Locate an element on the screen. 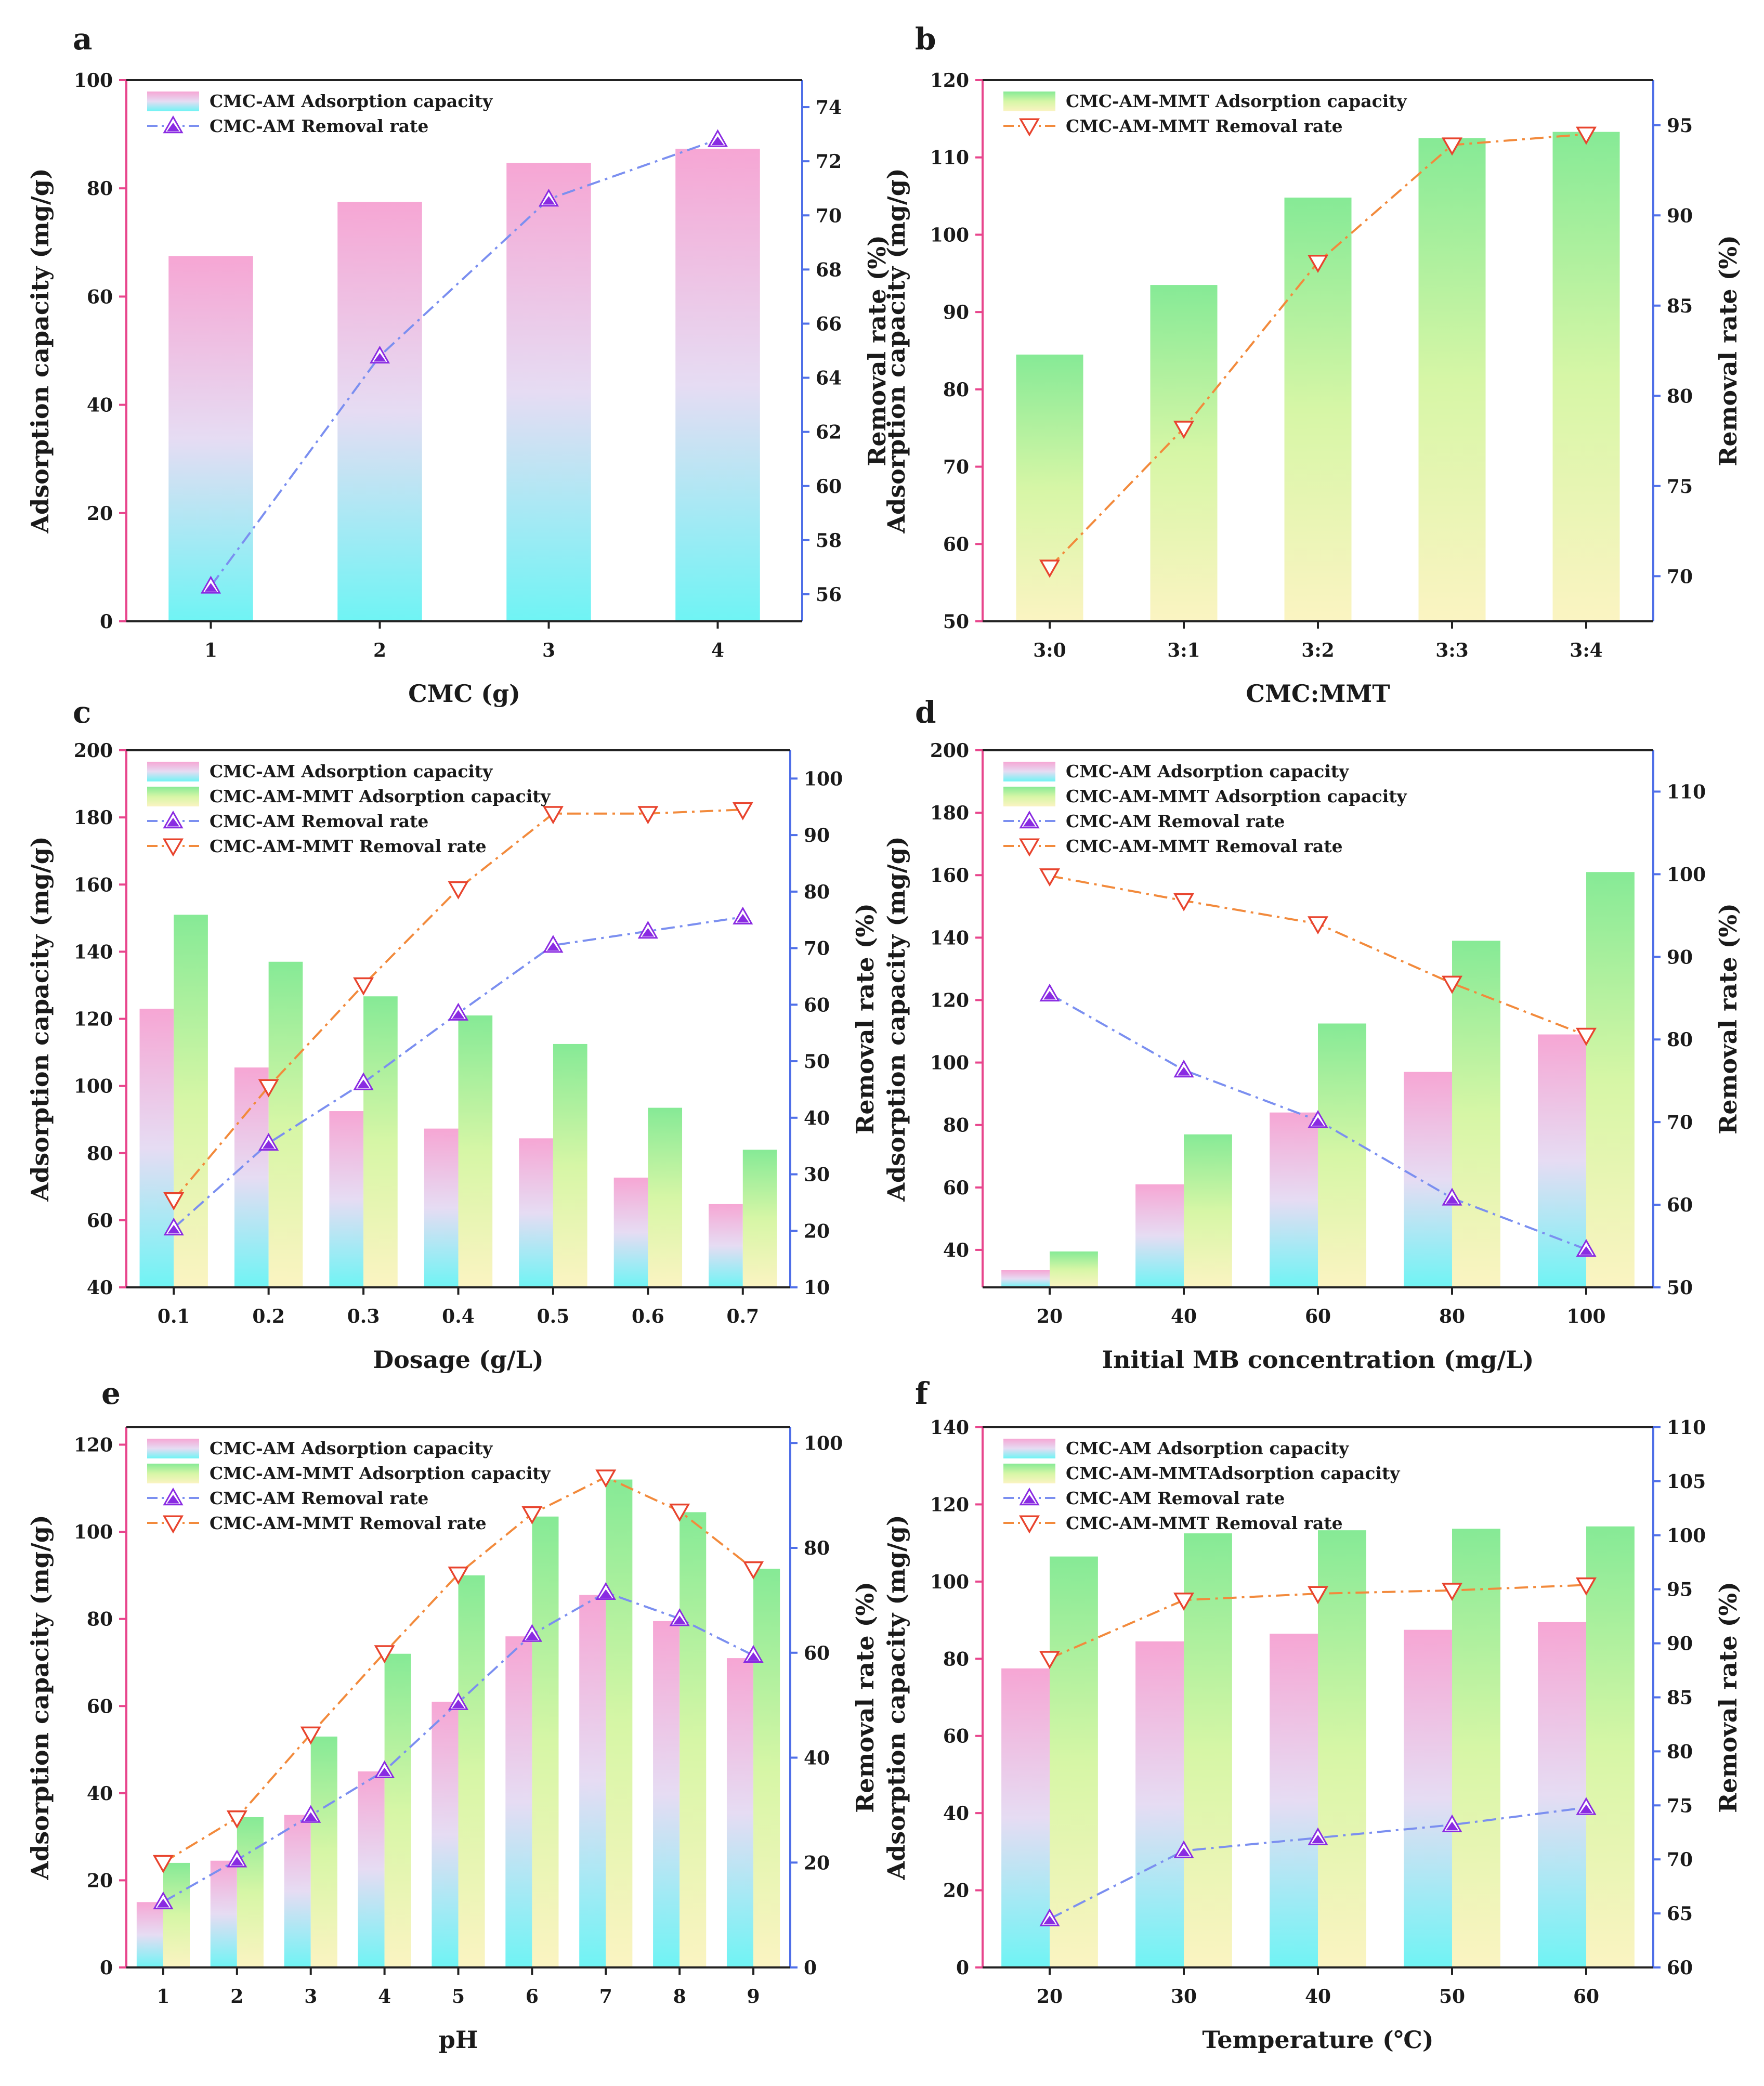 The width and height of the screenshot is (1764, 2086). right-tick-label: 0 is located at coordinates (810, 1968).